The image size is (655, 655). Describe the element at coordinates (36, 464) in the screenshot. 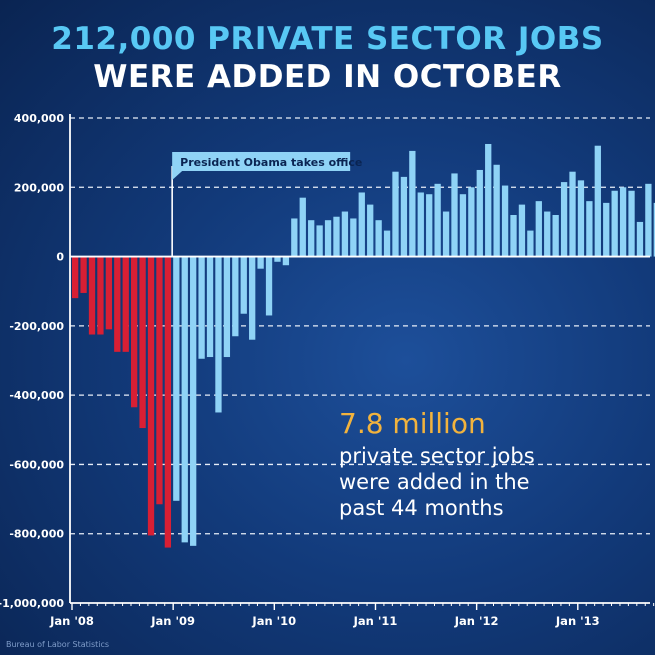

I see `y-tick-label: -600,000` at that location.